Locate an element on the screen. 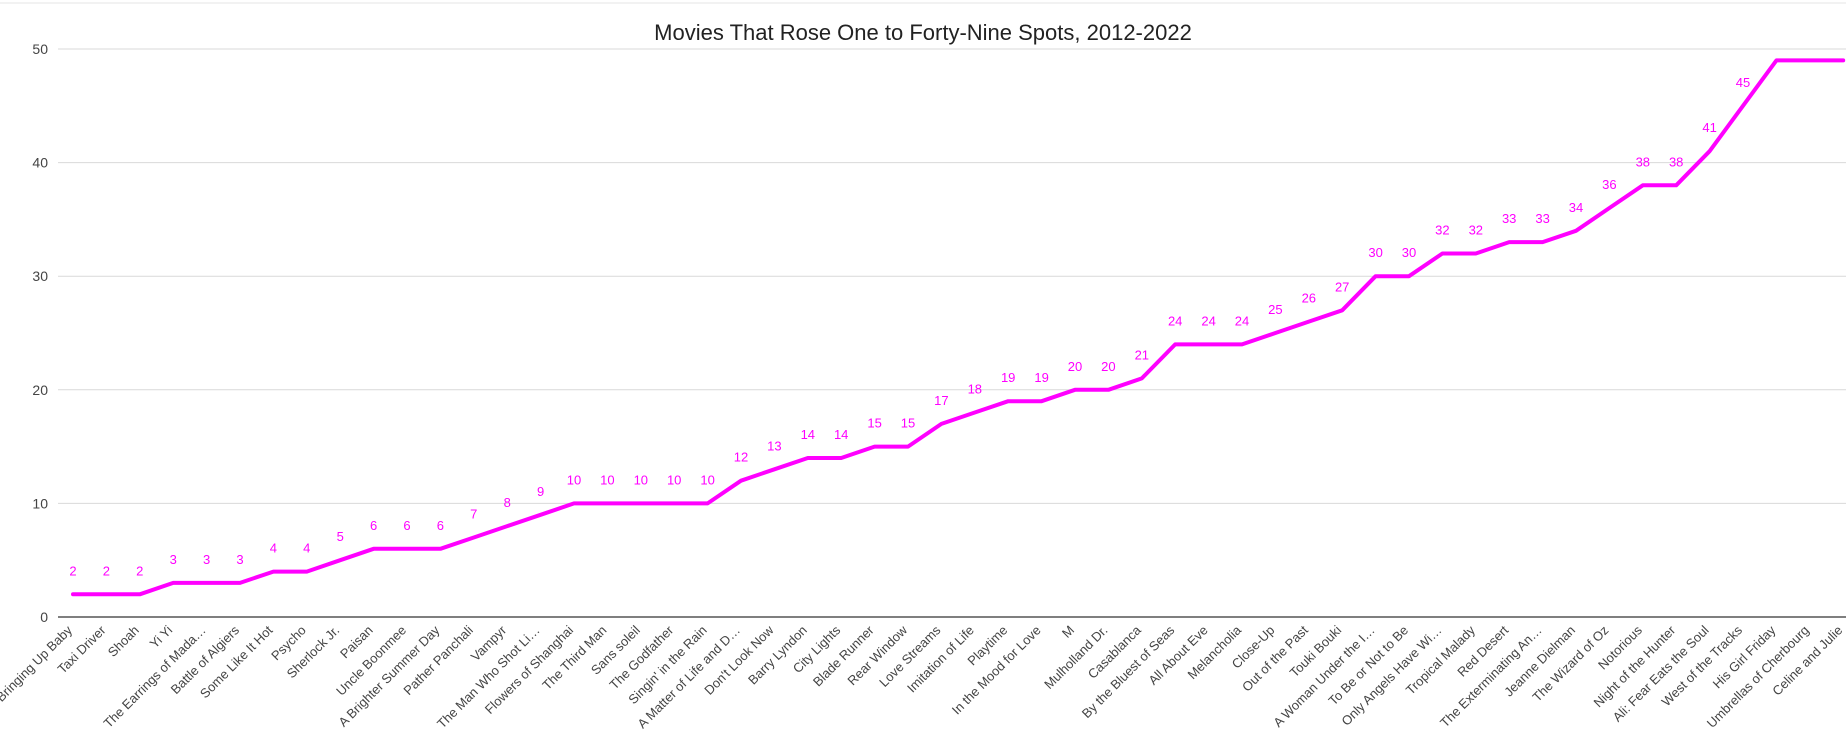 This screenshot has height=747, width=1846. y-tick-label: 30 is located at coordinates (40, 276).